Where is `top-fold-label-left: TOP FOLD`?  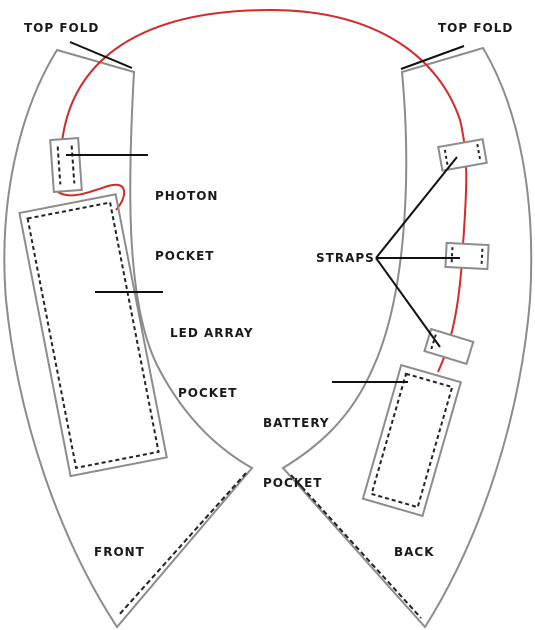 top-fold-label-left: TOP FOLD is located at coordinates (62, 28).